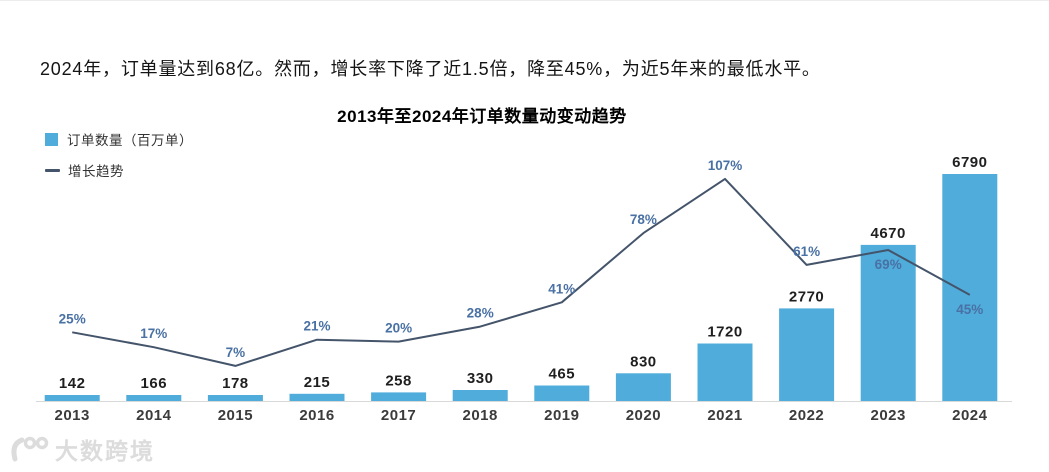 This screenshot has width=1049, height=472. Describe the element at coordinates (562, 393) in the screenshot. I see `bar-2019` at that location.